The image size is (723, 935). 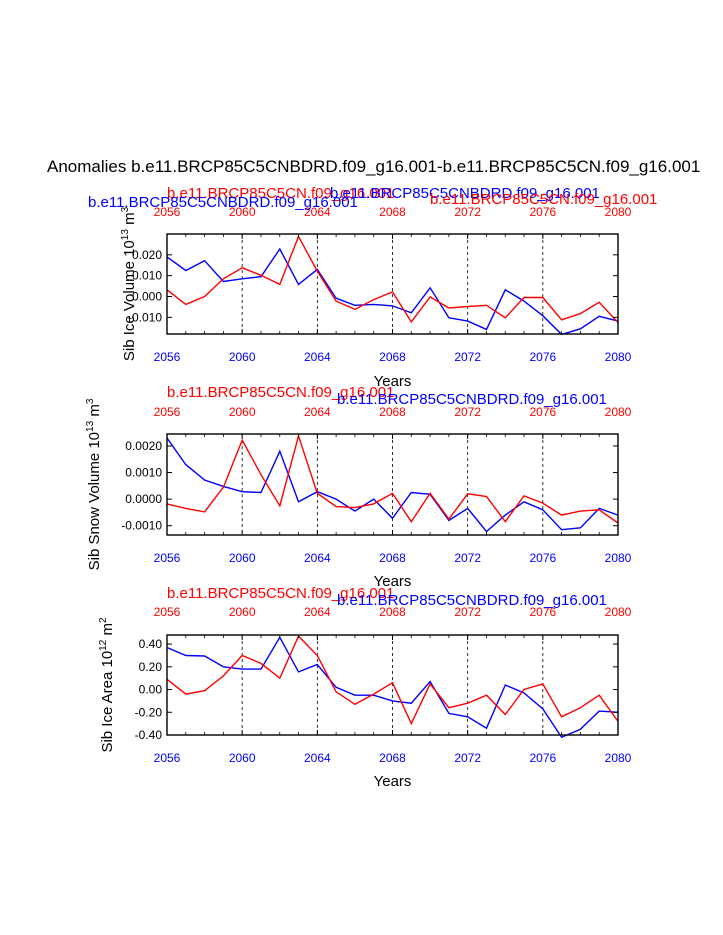 What do you see at coordinates (143, 499) in the screenshot?
I see `y-tick-label: 0.0000` at bounding box center [143, 499].